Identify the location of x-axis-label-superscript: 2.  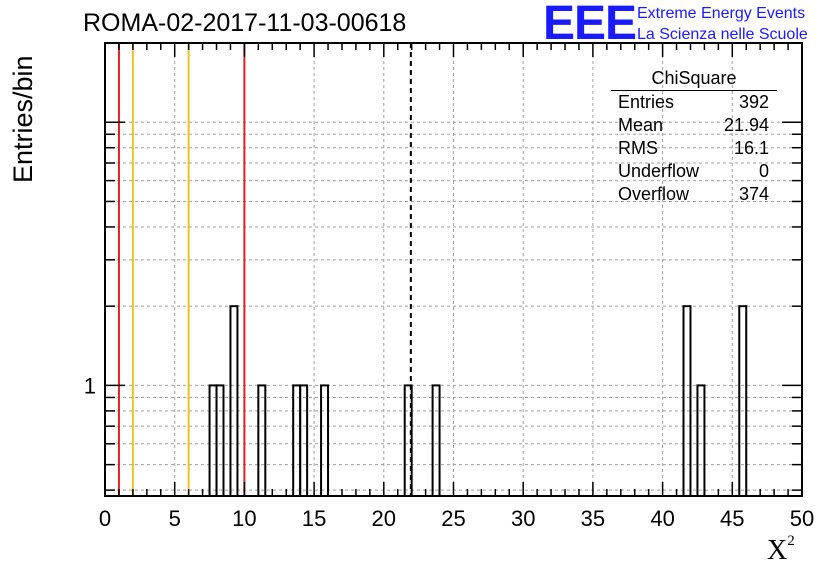
(791, 540).